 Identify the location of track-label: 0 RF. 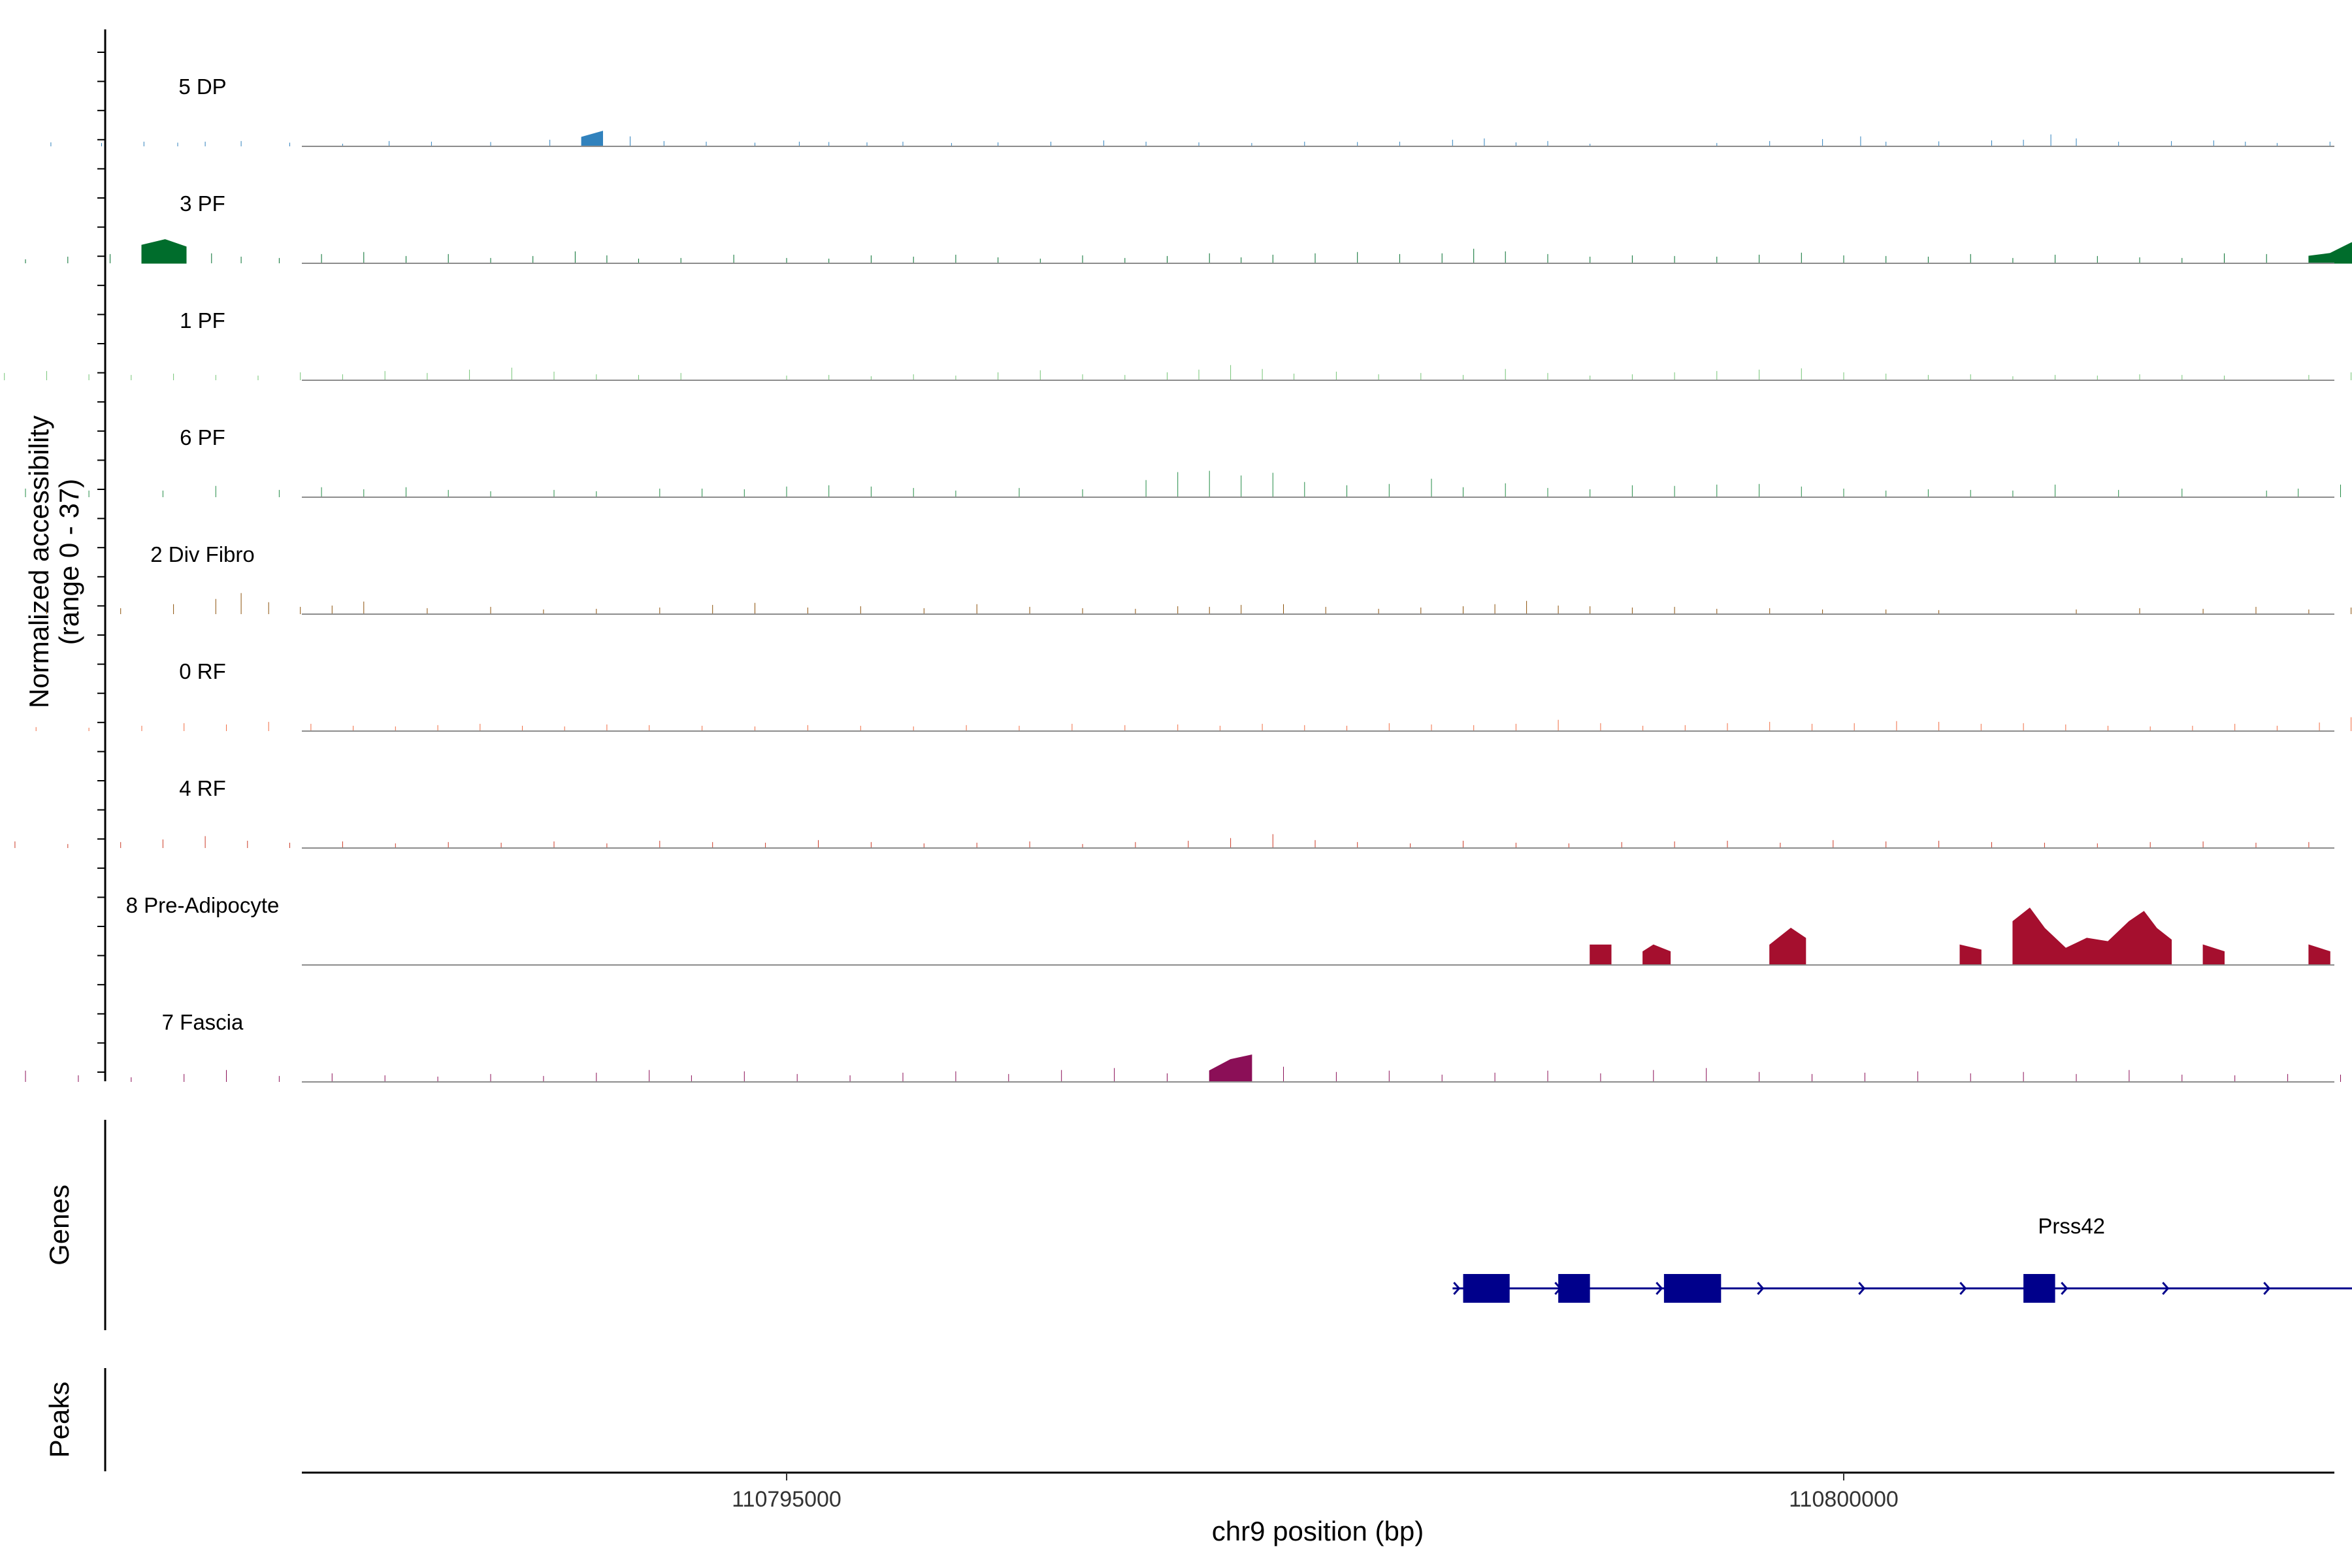
(202, 671).